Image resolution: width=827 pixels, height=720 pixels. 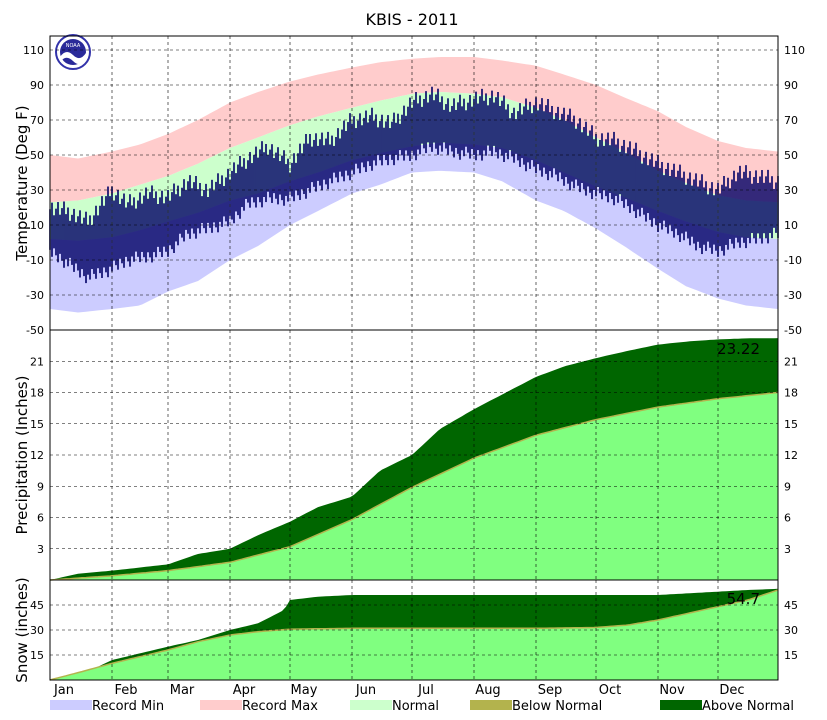 What do you see at coordinates (73, 52) in the screenshot?
I see `noaa-logo-icon: NOAA` at bounding box center [73, 52].